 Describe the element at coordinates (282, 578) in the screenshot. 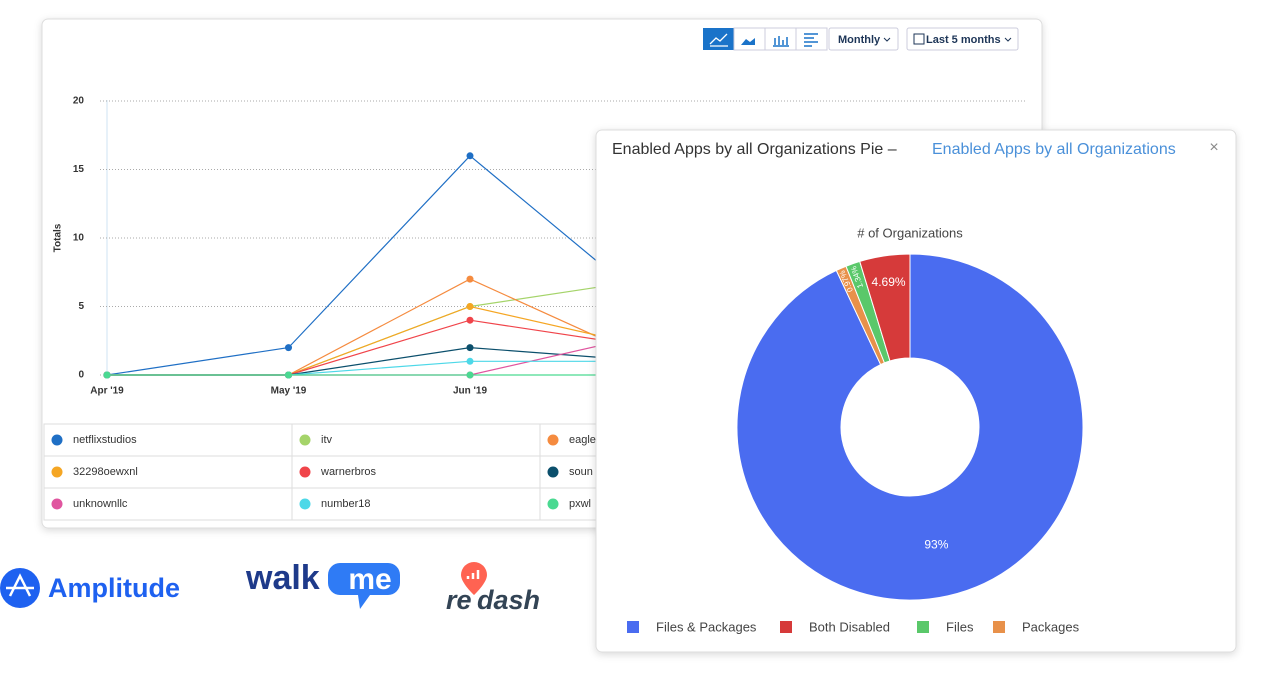

I see `walkme-logo: walk` at that location.